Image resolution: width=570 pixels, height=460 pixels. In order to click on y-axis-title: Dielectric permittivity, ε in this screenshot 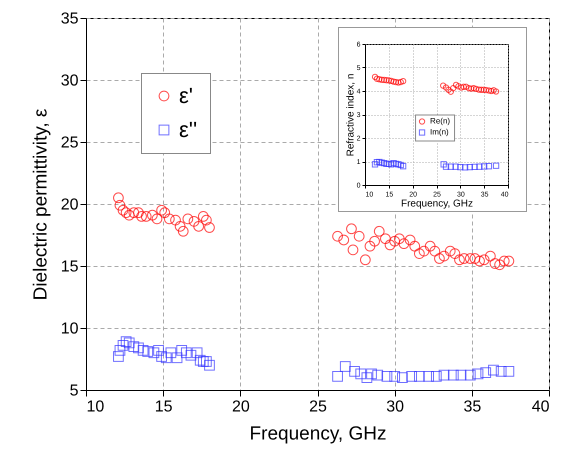, I will do `click(41, 204)`.